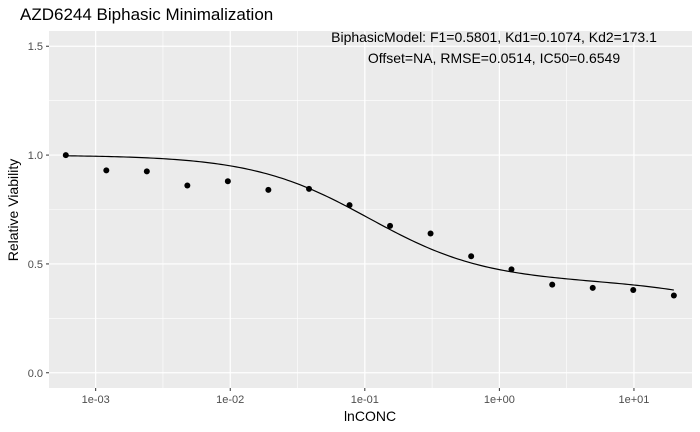 This screenshot has height=432, width=700. I want to click on annotation-line: Offset=NA, RMSE=0.0514, IC50=0.6549, so click(494, 58).